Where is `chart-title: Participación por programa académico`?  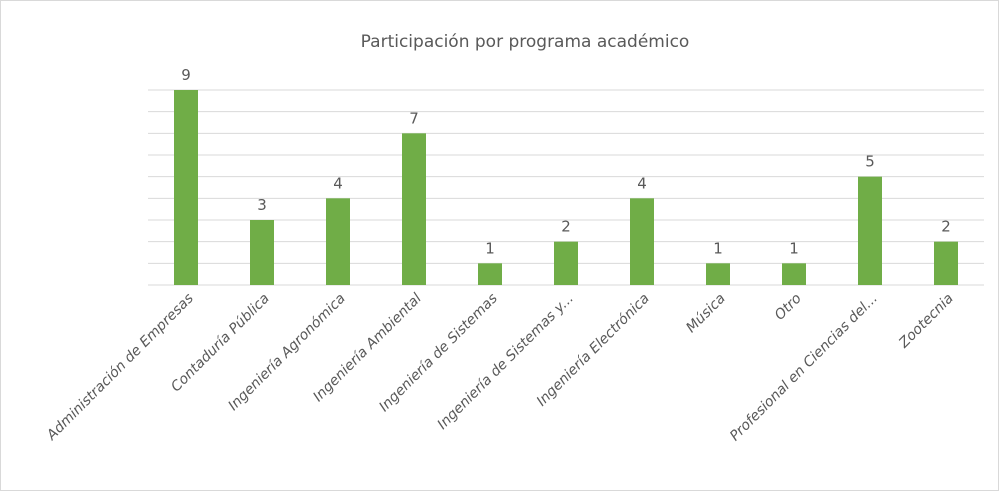
chart-title: Participación por programa académico is located at coordinates (525, 42).